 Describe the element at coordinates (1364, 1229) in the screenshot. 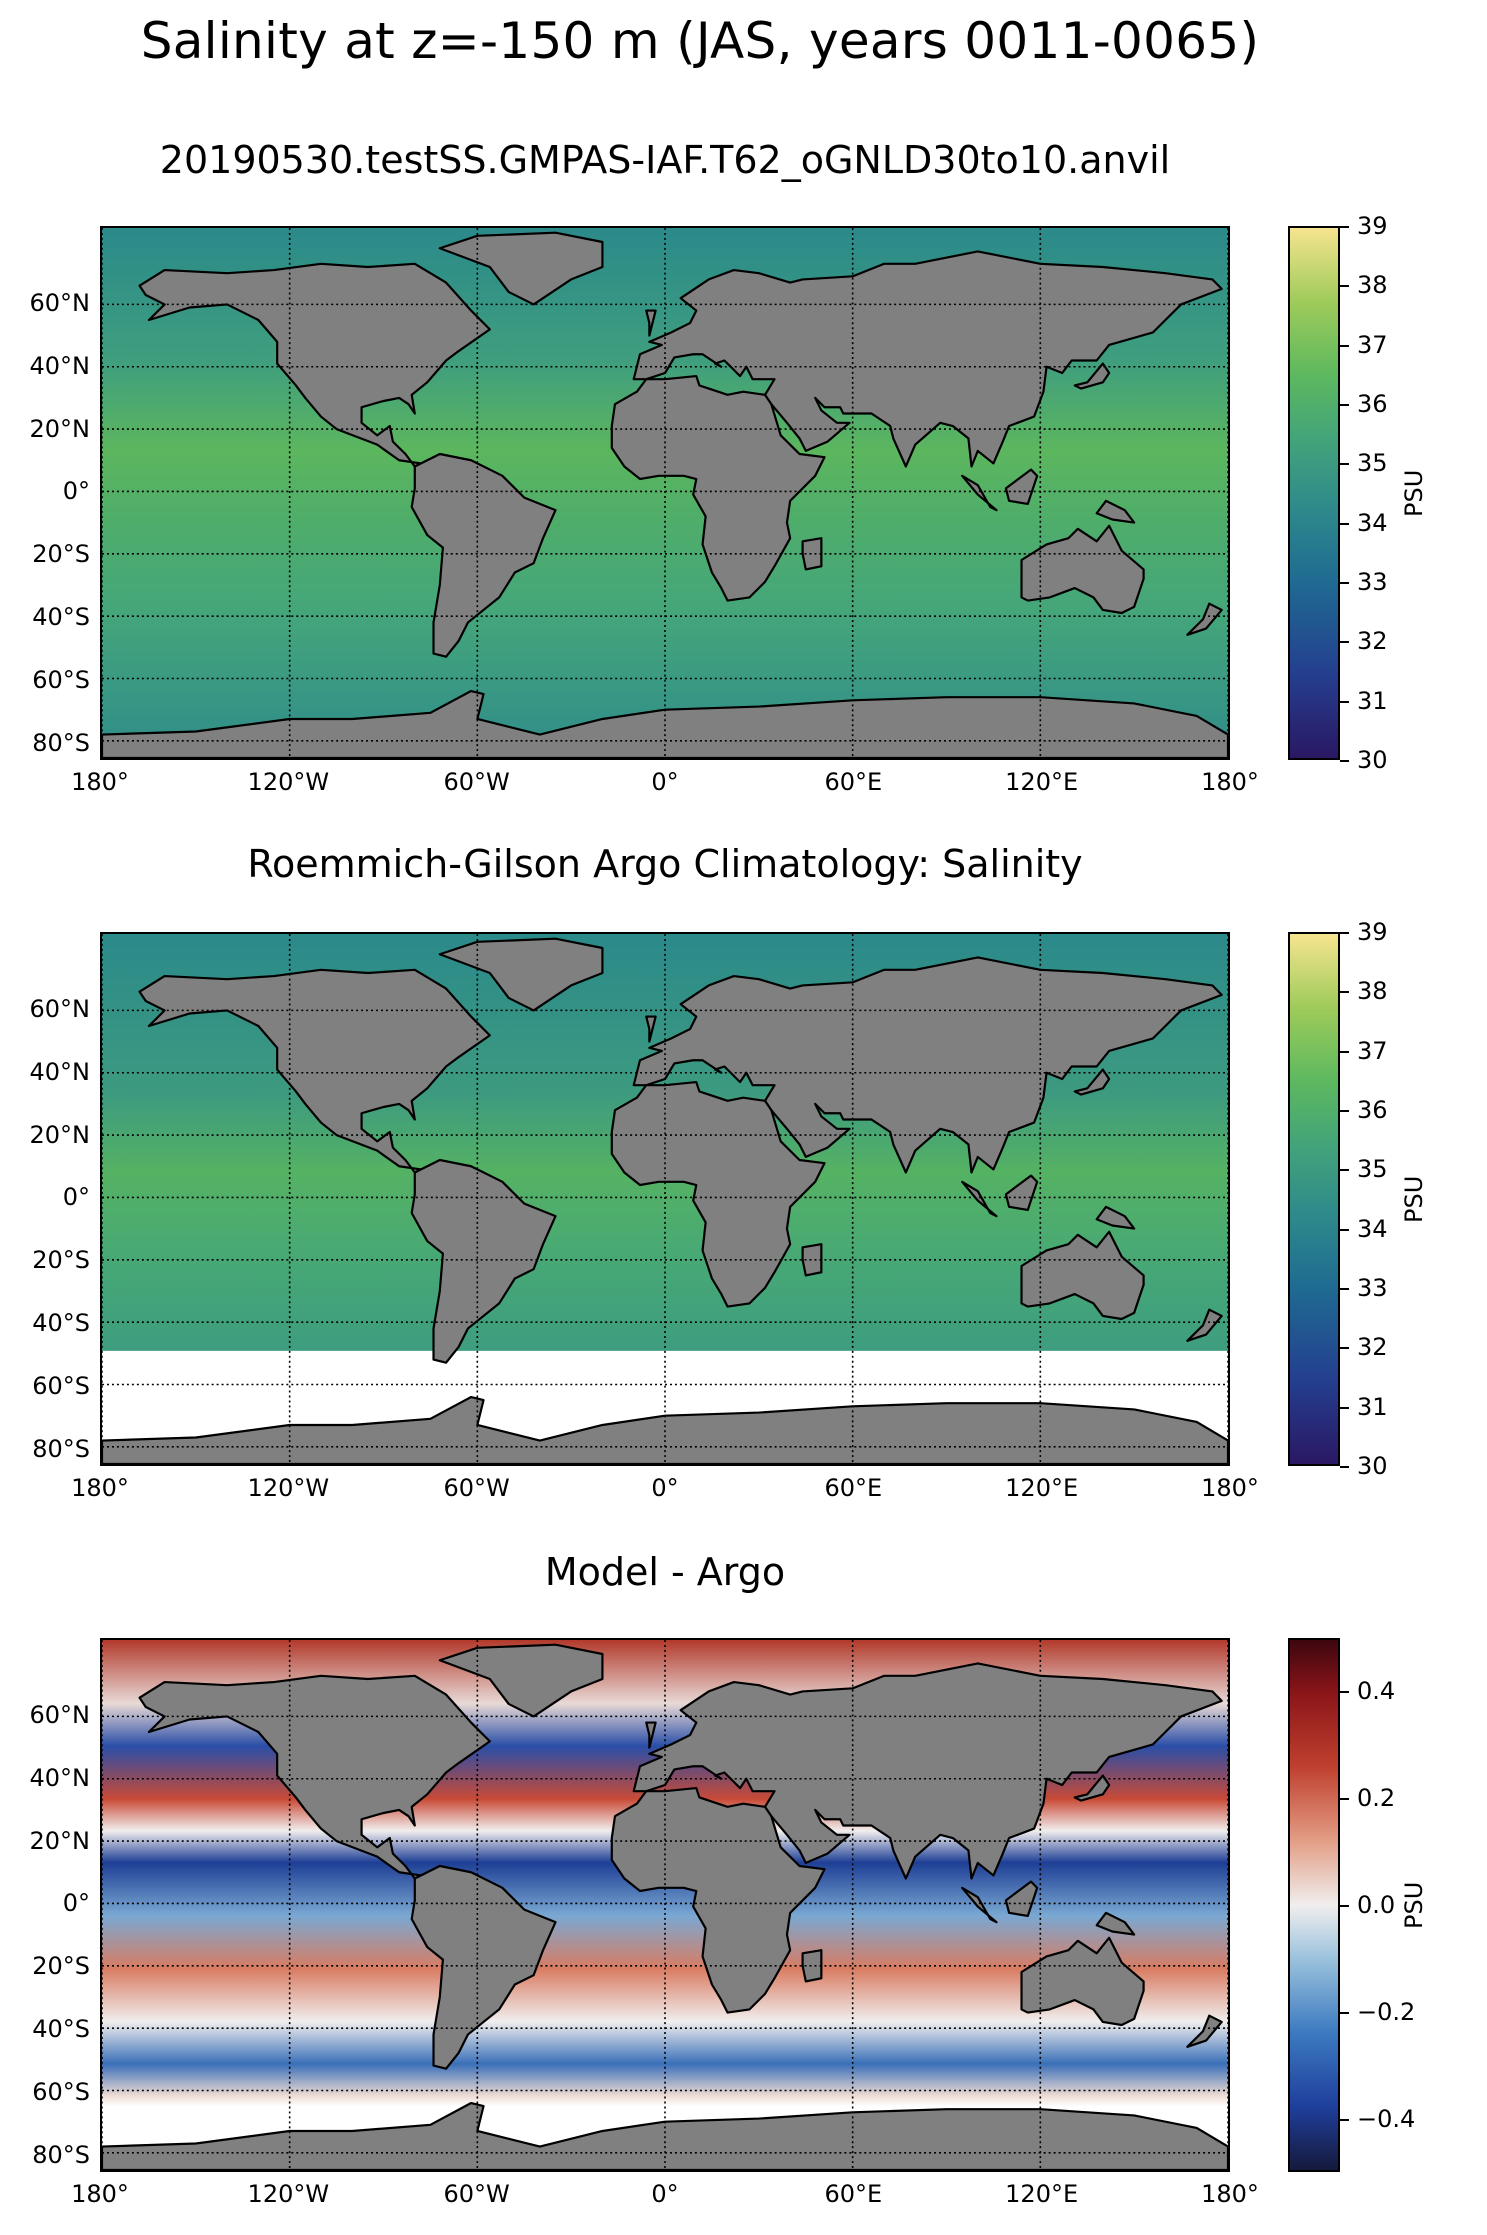

I see `colorbar-tick-label: 34` at that location.